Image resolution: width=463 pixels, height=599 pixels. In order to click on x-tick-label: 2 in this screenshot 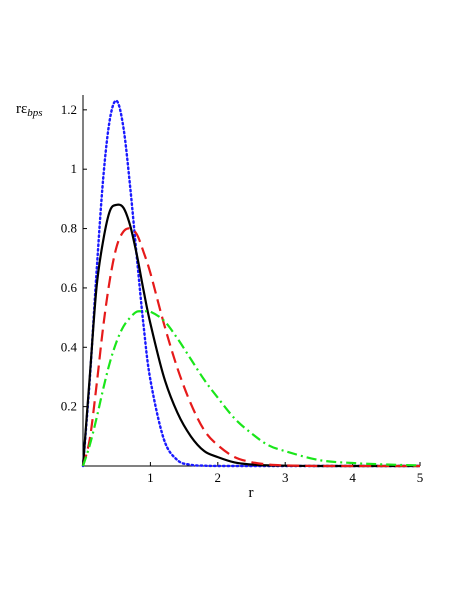, I will do `click(218, 477)`.